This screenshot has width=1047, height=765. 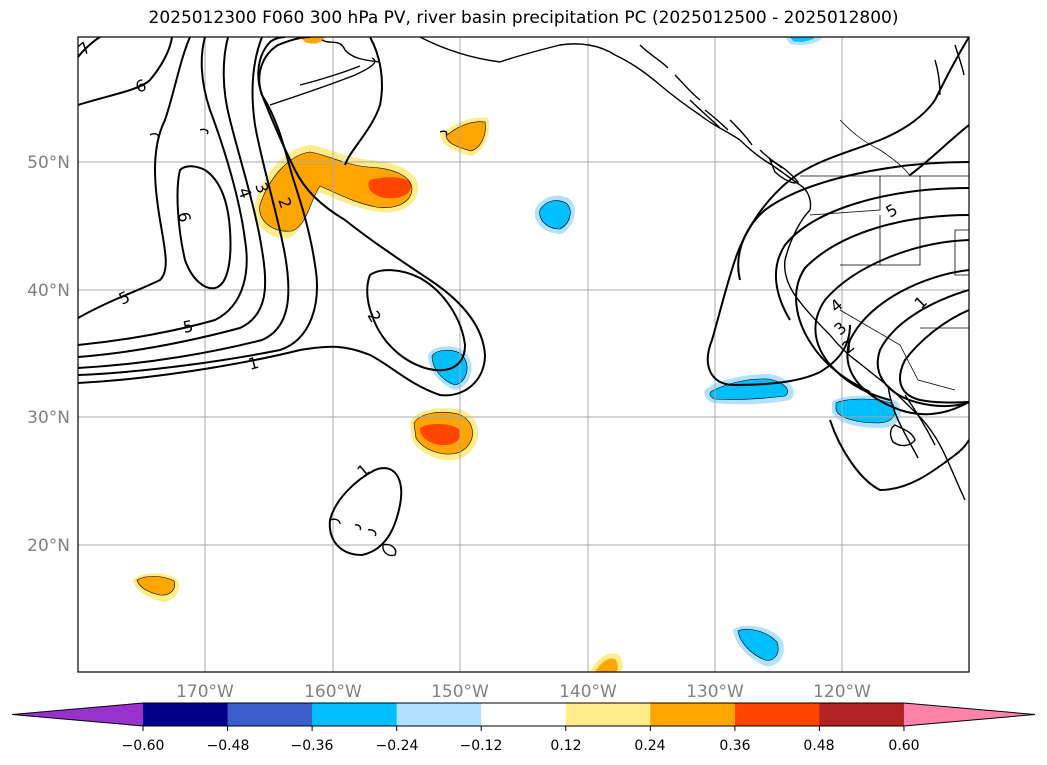 I want to click on lon-label: 130°W, so click(x=715, y=692).